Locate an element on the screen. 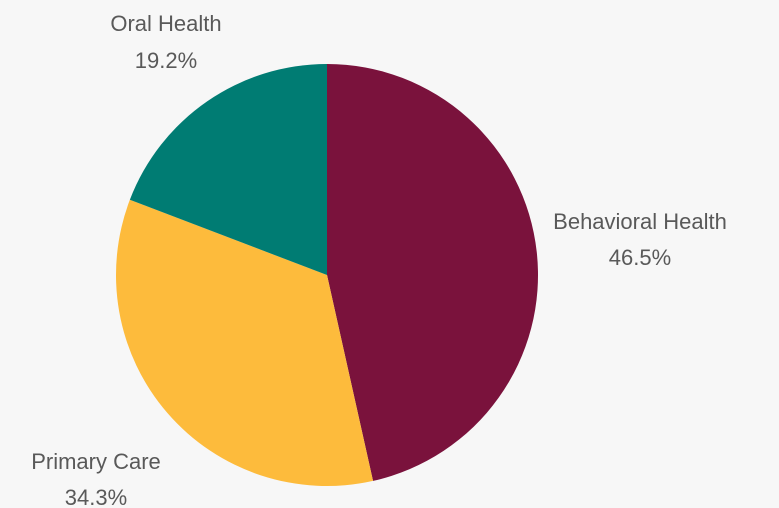  slice-label-name-behavioral-health: Behavioral Health is located at coordinates (640, 221).